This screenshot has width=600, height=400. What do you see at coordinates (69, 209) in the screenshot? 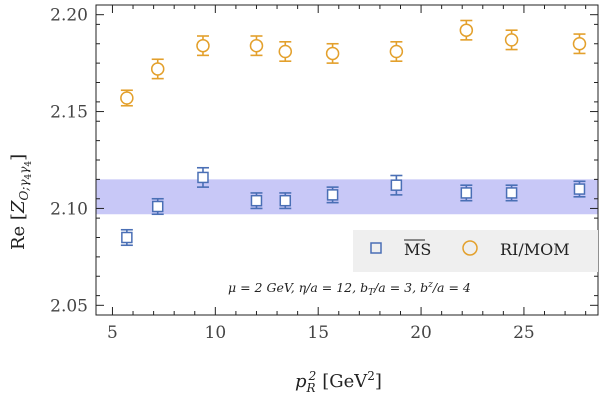
I see `y-tick-label: 2.10` at bounding box center [69, 209].